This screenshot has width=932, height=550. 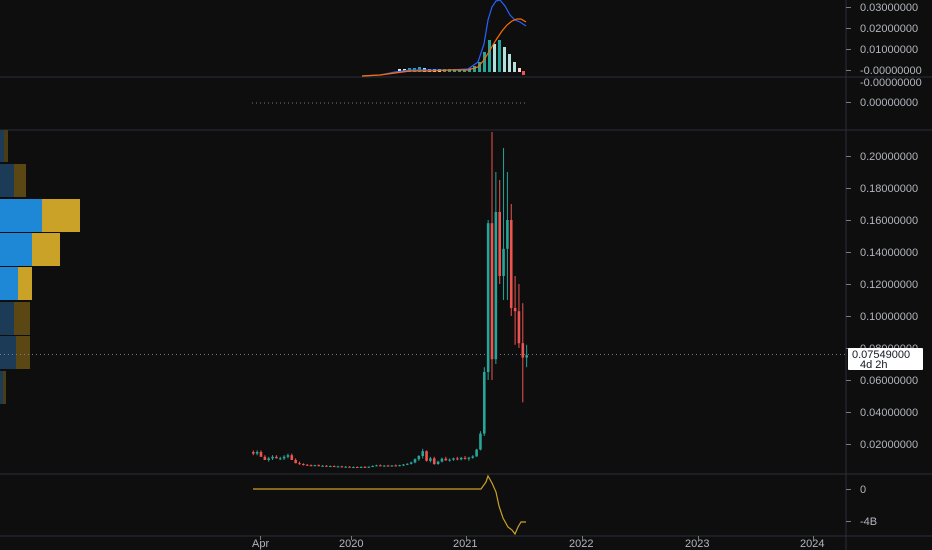 I want to click on bottom-tick-label: 0, so click(x=863, y=490).